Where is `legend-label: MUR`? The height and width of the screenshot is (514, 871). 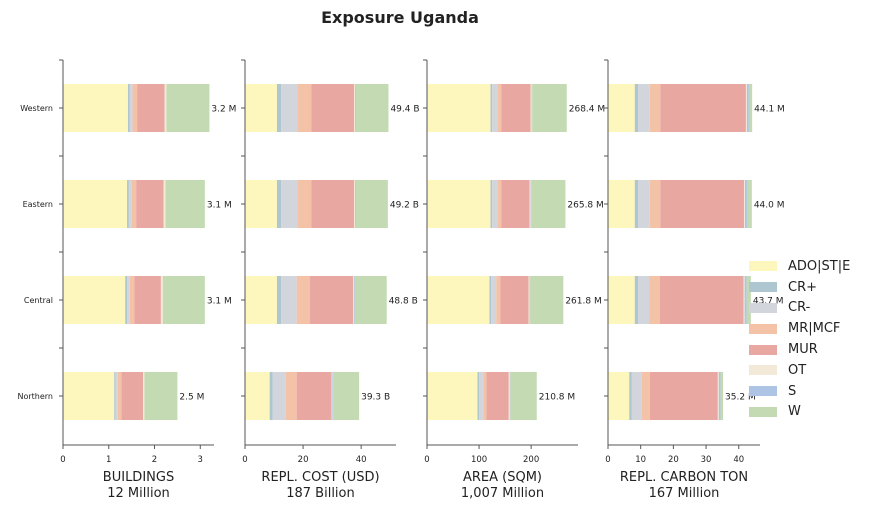
legend-label: MUR is located at coordinates (803, 350).